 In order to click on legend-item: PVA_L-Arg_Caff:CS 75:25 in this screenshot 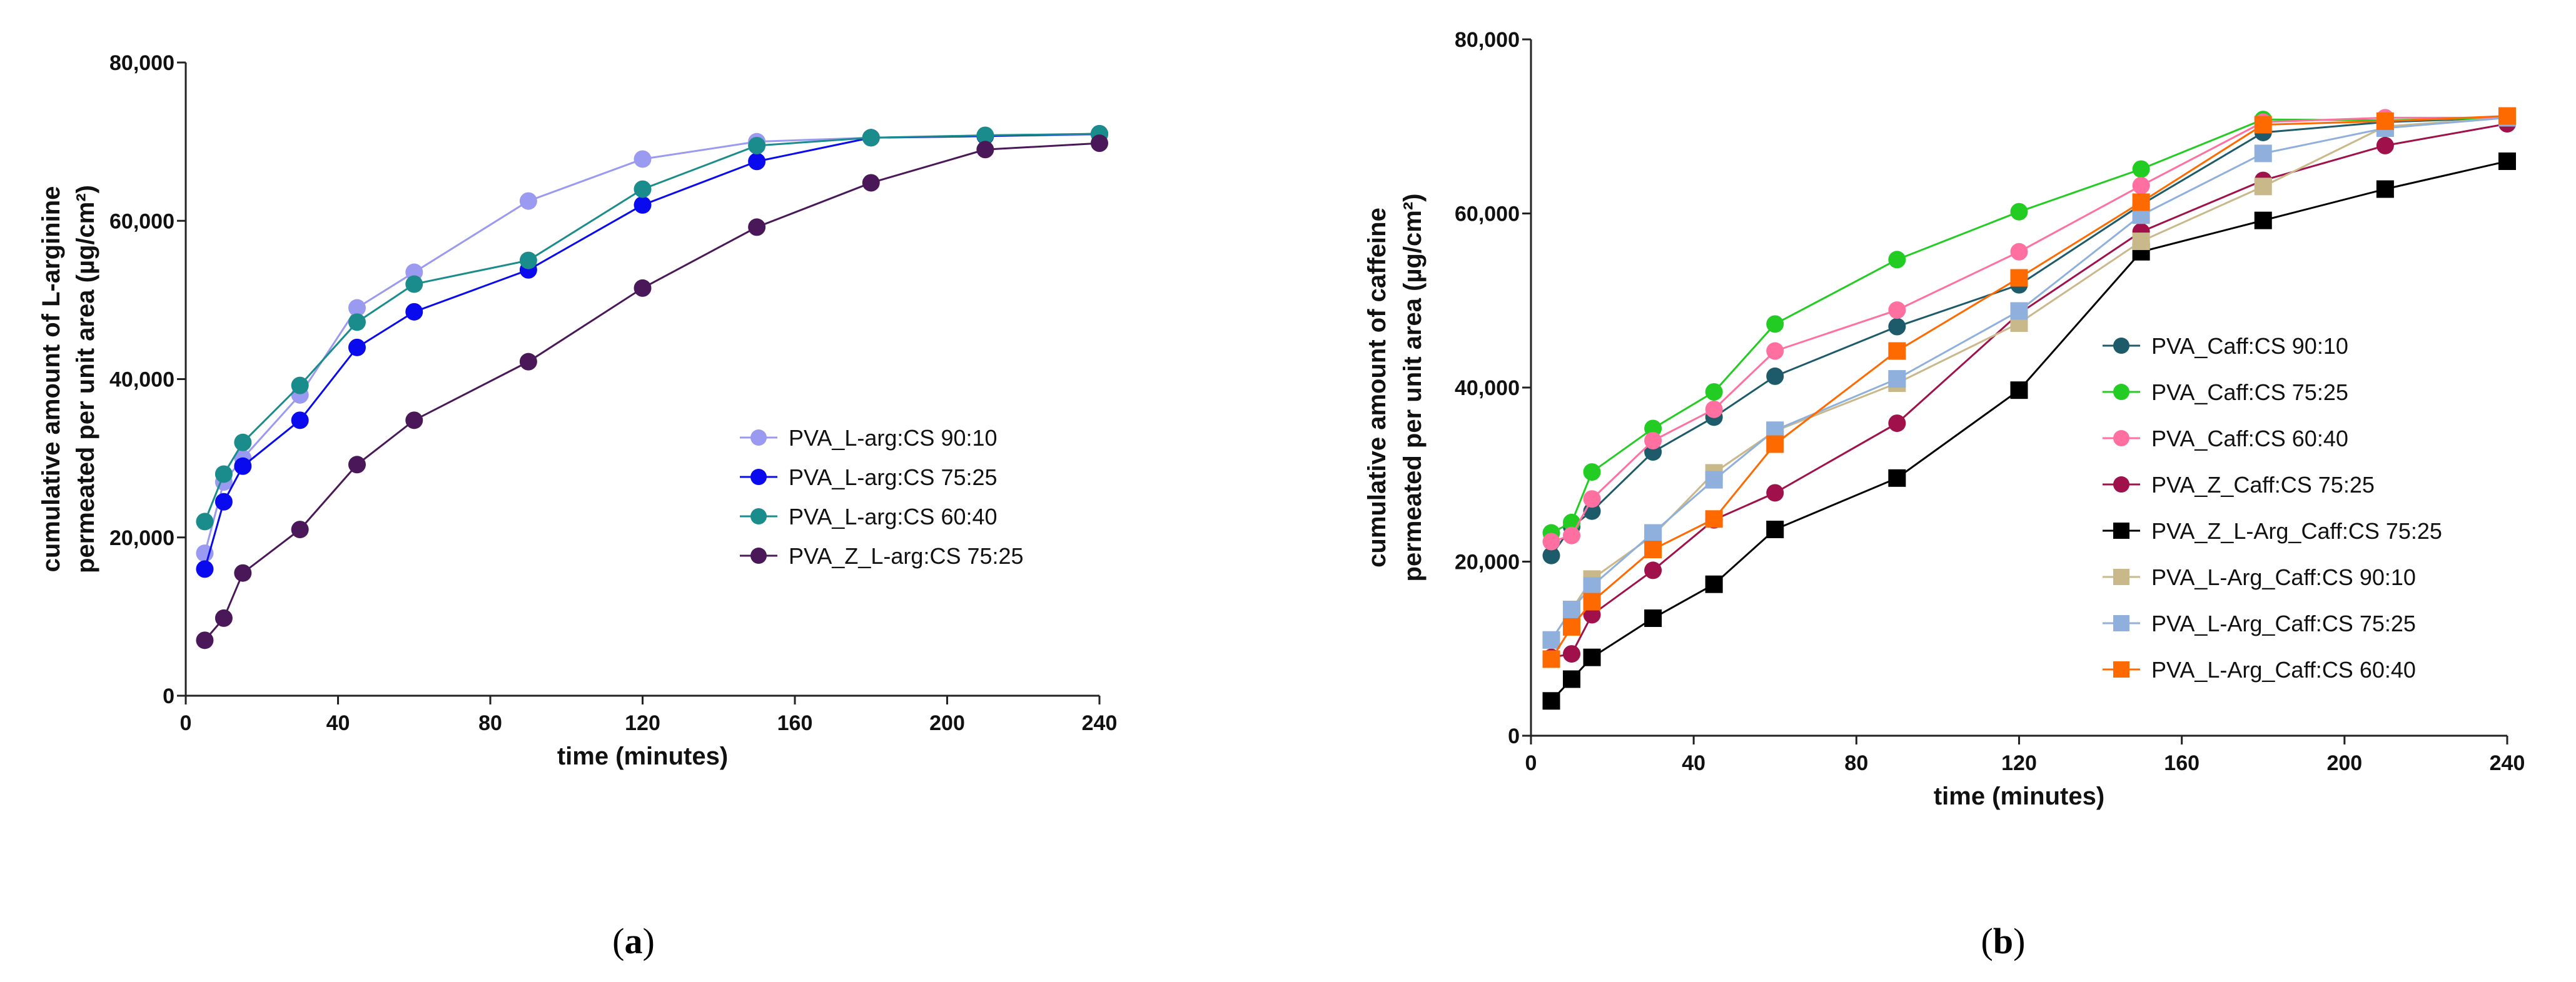, I will do `click(2260, 623)`.